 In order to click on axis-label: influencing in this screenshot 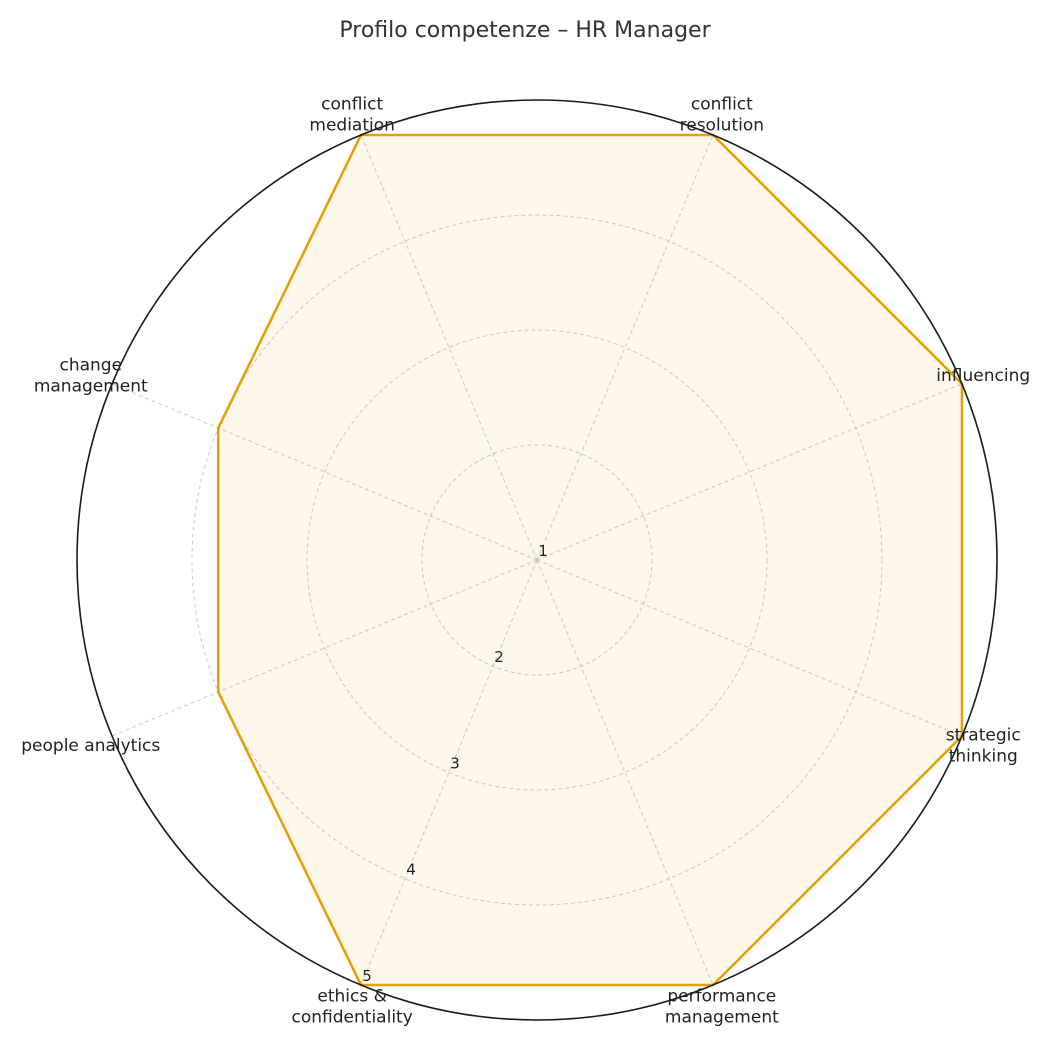, I will do `click(983, 376)`.